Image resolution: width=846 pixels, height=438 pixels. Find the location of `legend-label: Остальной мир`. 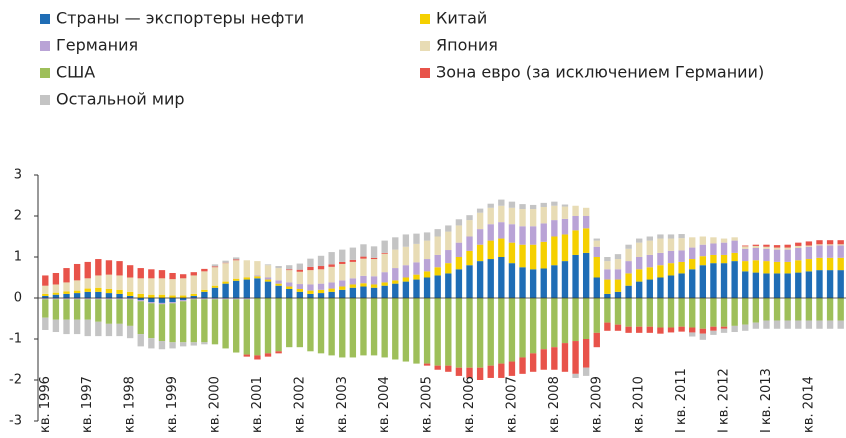

legend-label: Остальной мир is located at coordinates (120, 99).